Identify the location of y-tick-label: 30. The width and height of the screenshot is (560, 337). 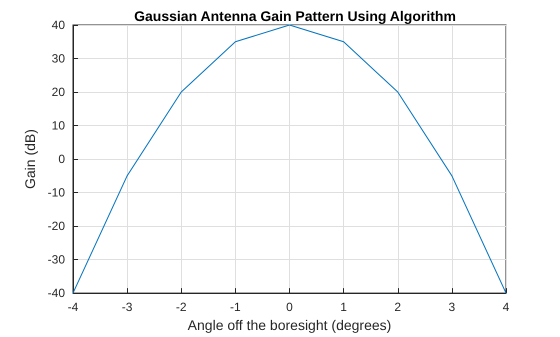
(59, 59).